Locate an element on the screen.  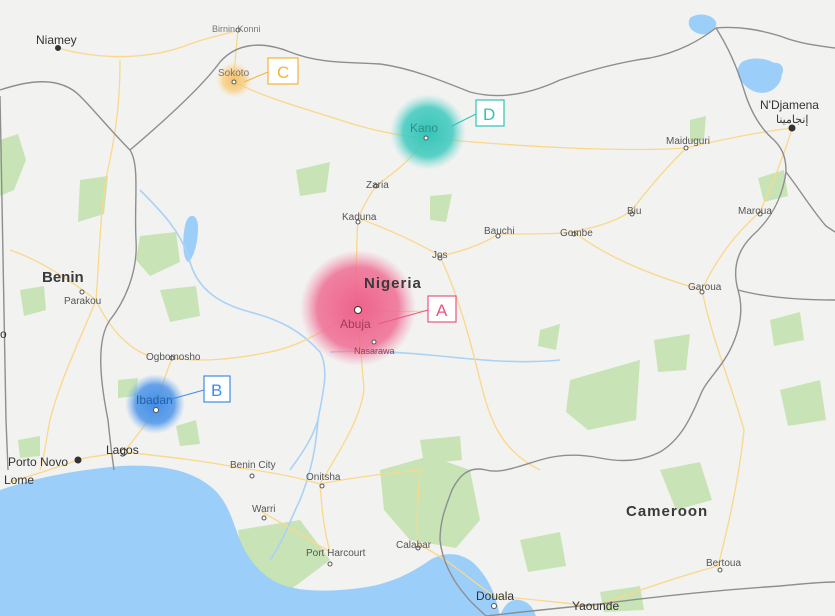
marker-b: B is located at coordinates (199, 389).